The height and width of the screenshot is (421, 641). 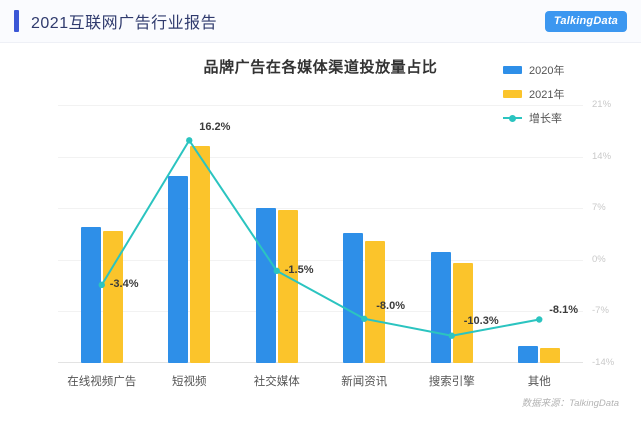 What do you see at coordinates (320, 67) in the screenshot?
I see `chart-title: 品牌广告在各媒体渠道投放量占比` at bounding box center [320, 67].